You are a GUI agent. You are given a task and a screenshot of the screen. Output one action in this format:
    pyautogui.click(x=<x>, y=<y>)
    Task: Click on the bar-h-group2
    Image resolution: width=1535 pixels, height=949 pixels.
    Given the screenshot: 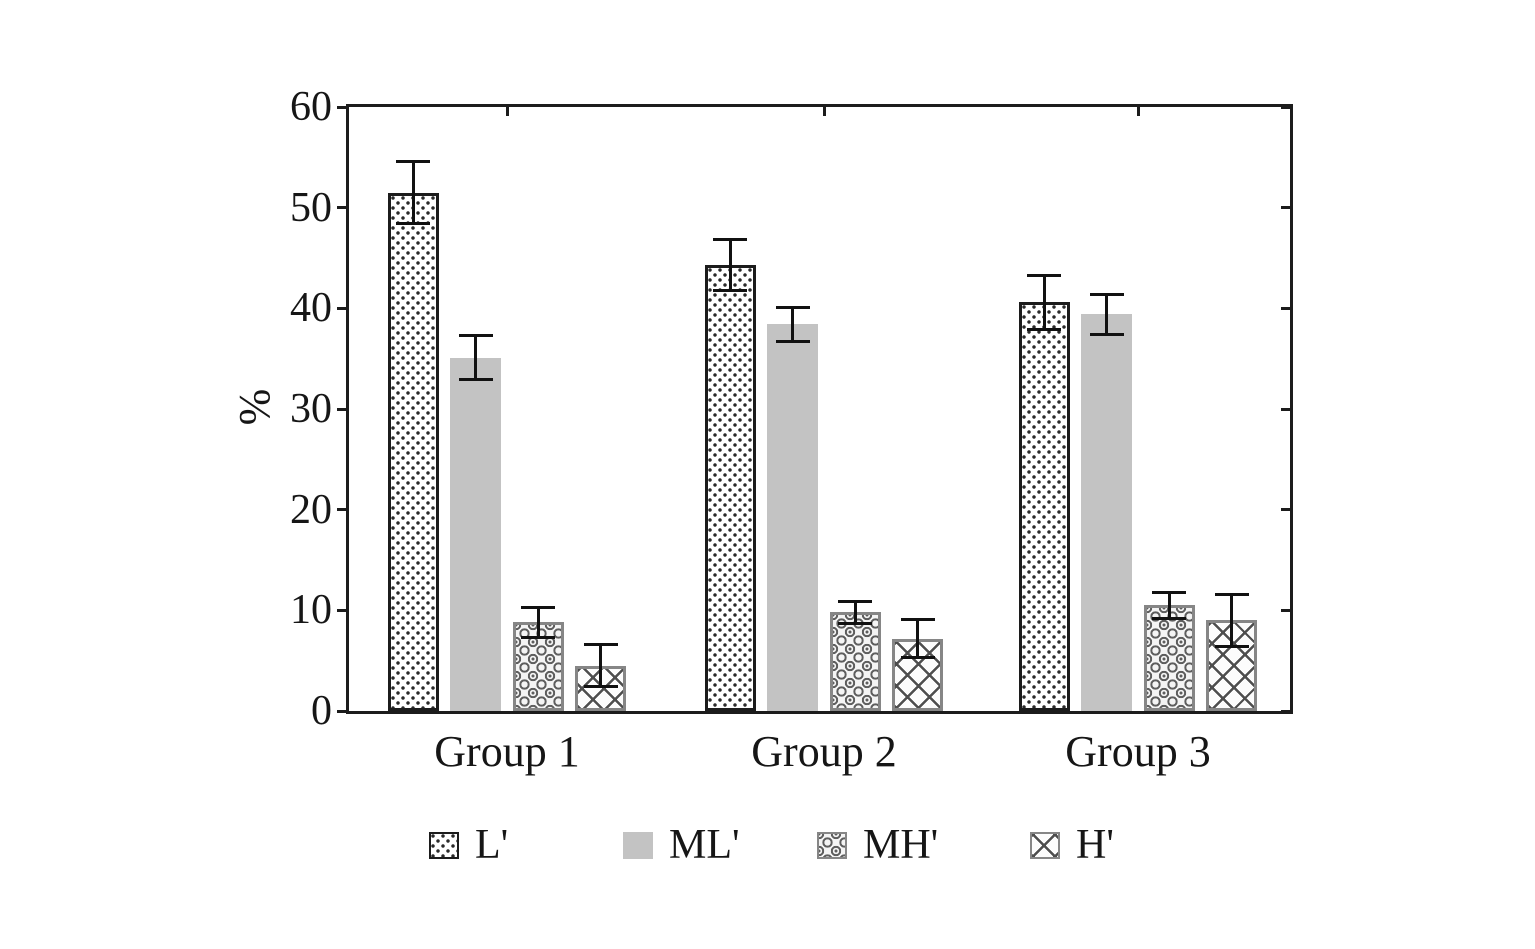 What is the action you would take?
    pyautogui.click(x=918, y=674)
    